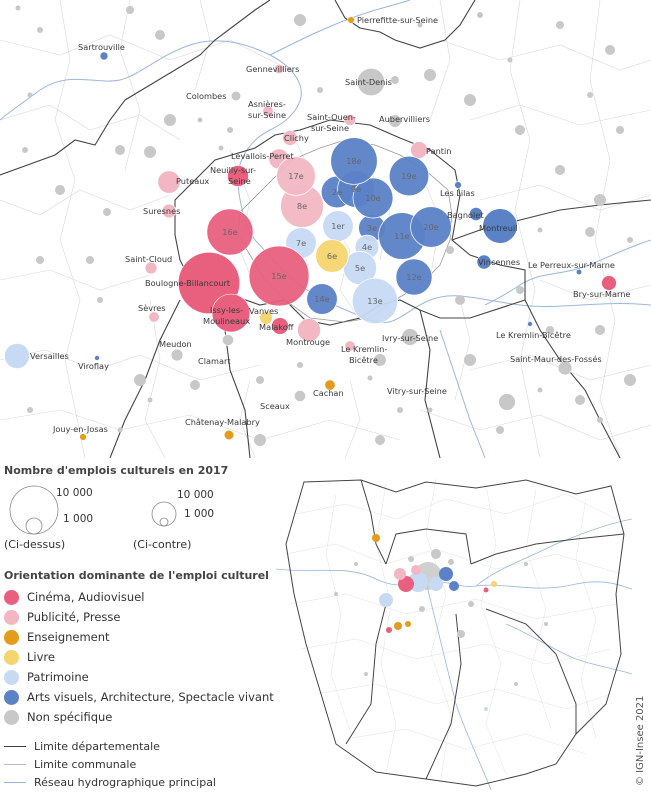 The width and height of the screenshot is (651, 794). I want to click on legend-line-label: Réseau hydrographique principal, so click(125, 782).